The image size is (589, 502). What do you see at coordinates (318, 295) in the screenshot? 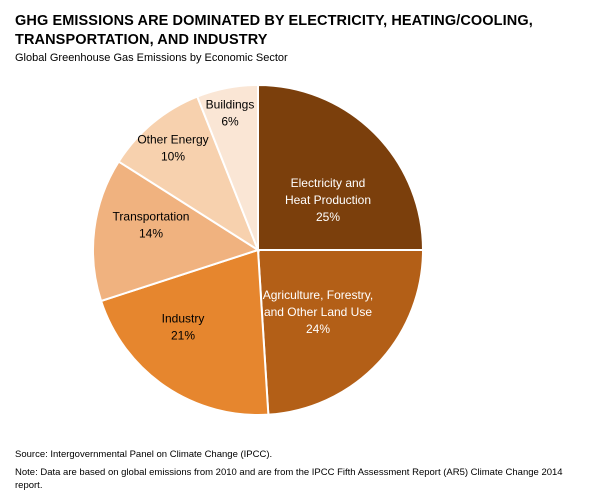
I see `slice-name-label: Agriculture, Forestry,` at bounding box center [318, 295].